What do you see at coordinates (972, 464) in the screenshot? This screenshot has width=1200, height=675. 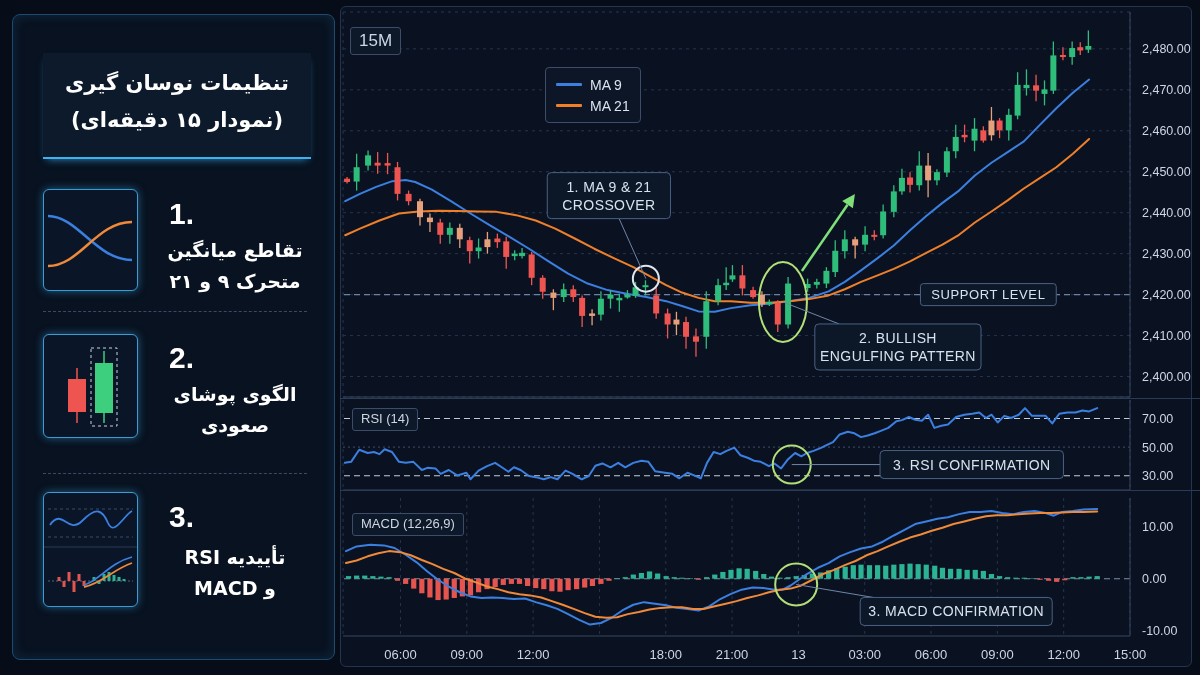 I see `annotation: 3. RSI CONFIRMATION` at bounding box center [972, 464].